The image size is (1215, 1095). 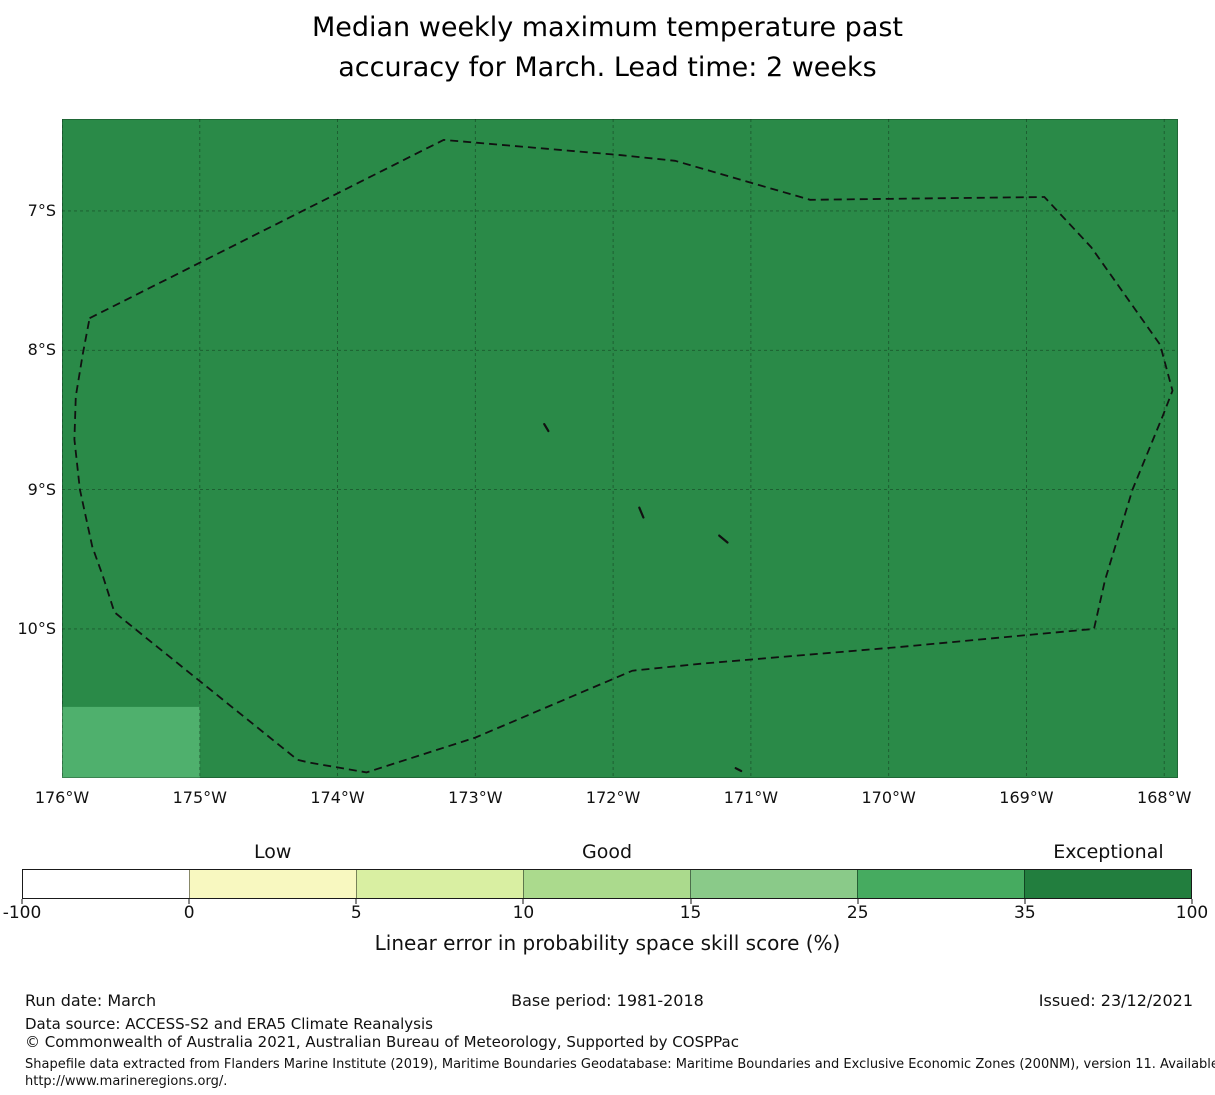 I want to click on colorbar-tick-label: 100, so click(x=1192, y=913).